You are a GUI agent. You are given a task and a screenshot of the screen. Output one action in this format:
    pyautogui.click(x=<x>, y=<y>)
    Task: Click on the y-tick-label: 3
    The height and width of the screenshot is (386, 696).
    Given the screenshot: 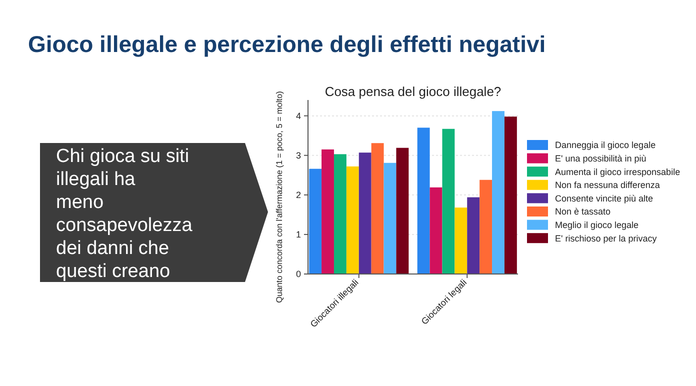 What is the action you would take?
    pyautogui.click(x=298, y=155)
    